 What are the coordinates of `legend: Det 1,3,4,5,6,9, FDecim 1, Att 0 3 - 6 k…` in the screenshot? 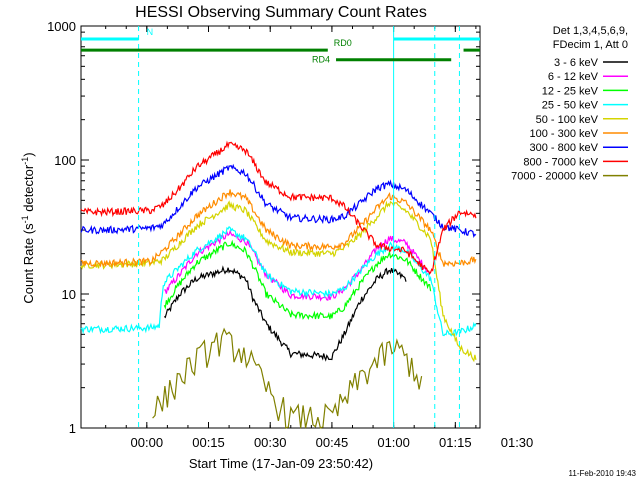 It's located at (569, 104).